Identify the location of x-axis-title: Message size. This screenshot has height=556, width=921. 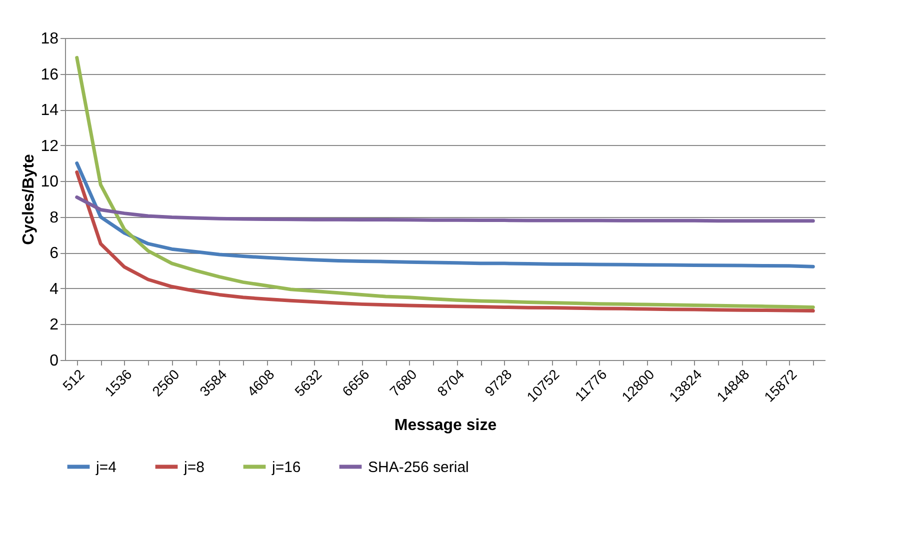
(445, 425).